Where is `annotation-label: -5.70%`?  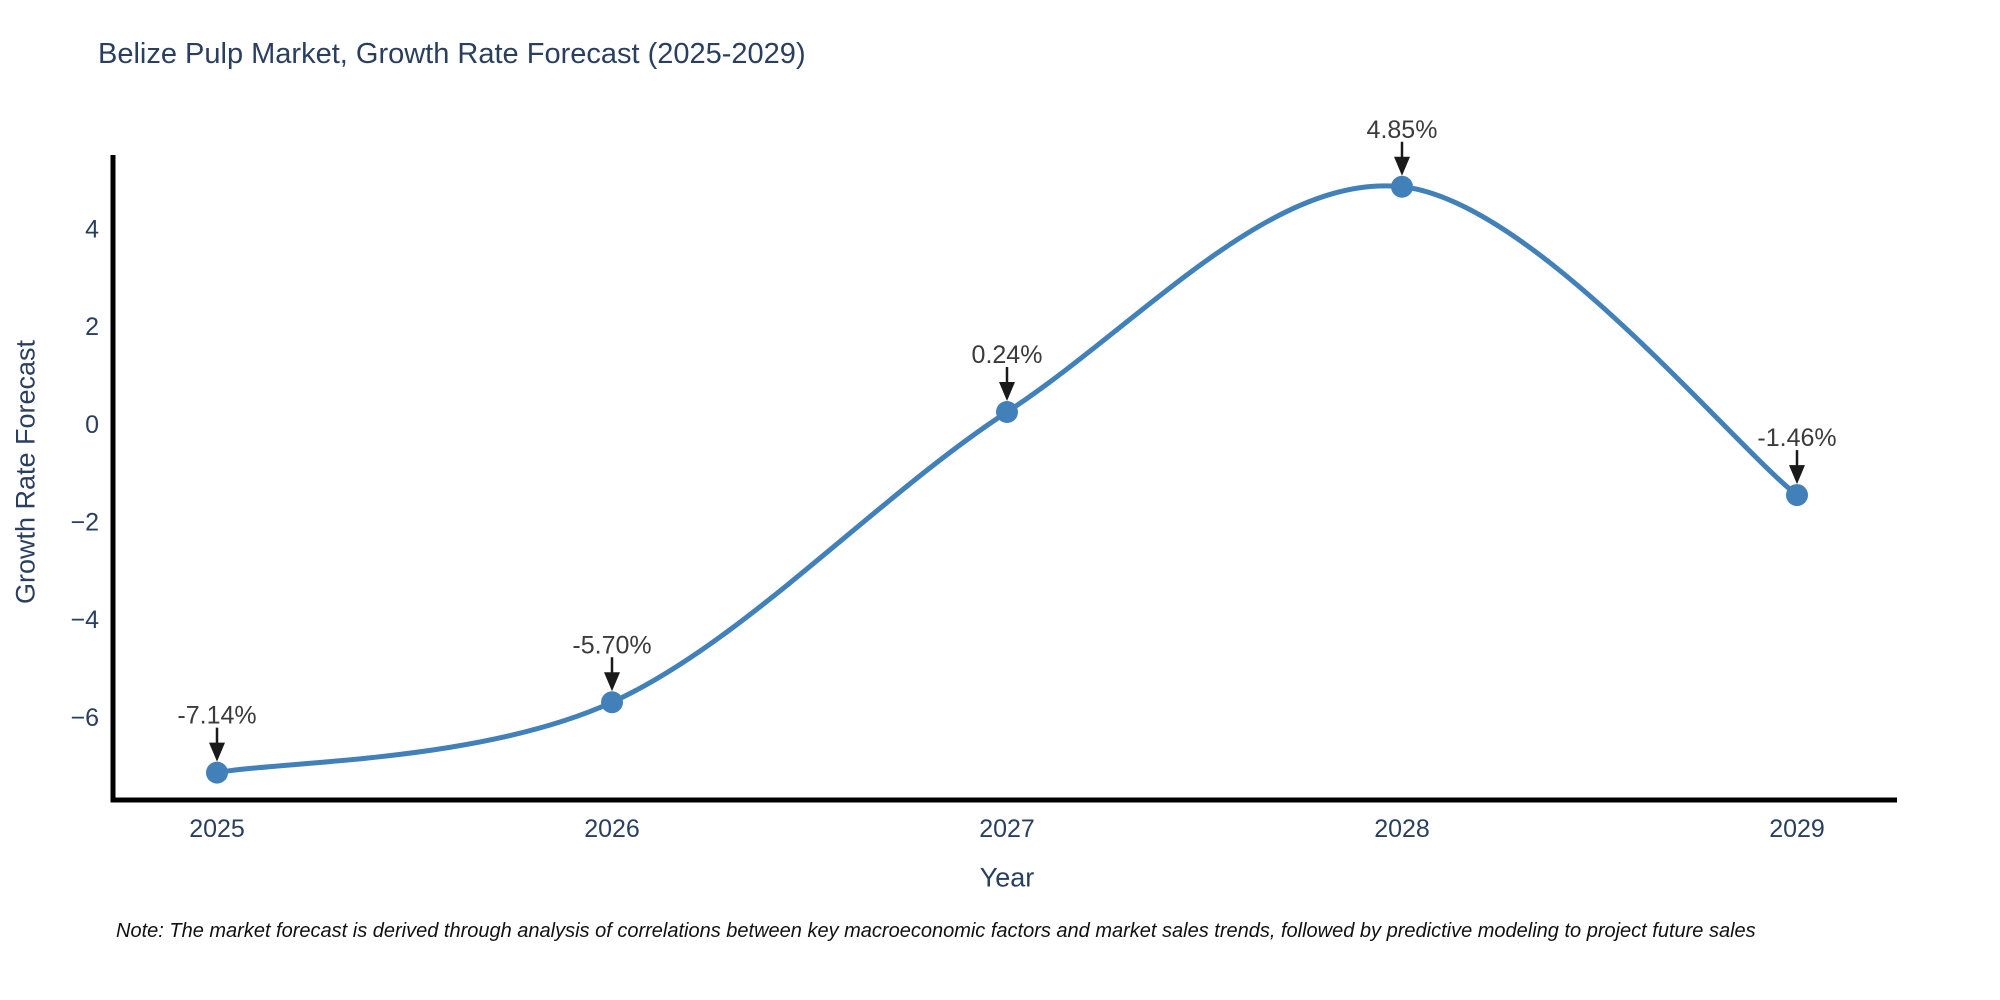 annotation-label: -5.70% is located at coordinates (611, 645).